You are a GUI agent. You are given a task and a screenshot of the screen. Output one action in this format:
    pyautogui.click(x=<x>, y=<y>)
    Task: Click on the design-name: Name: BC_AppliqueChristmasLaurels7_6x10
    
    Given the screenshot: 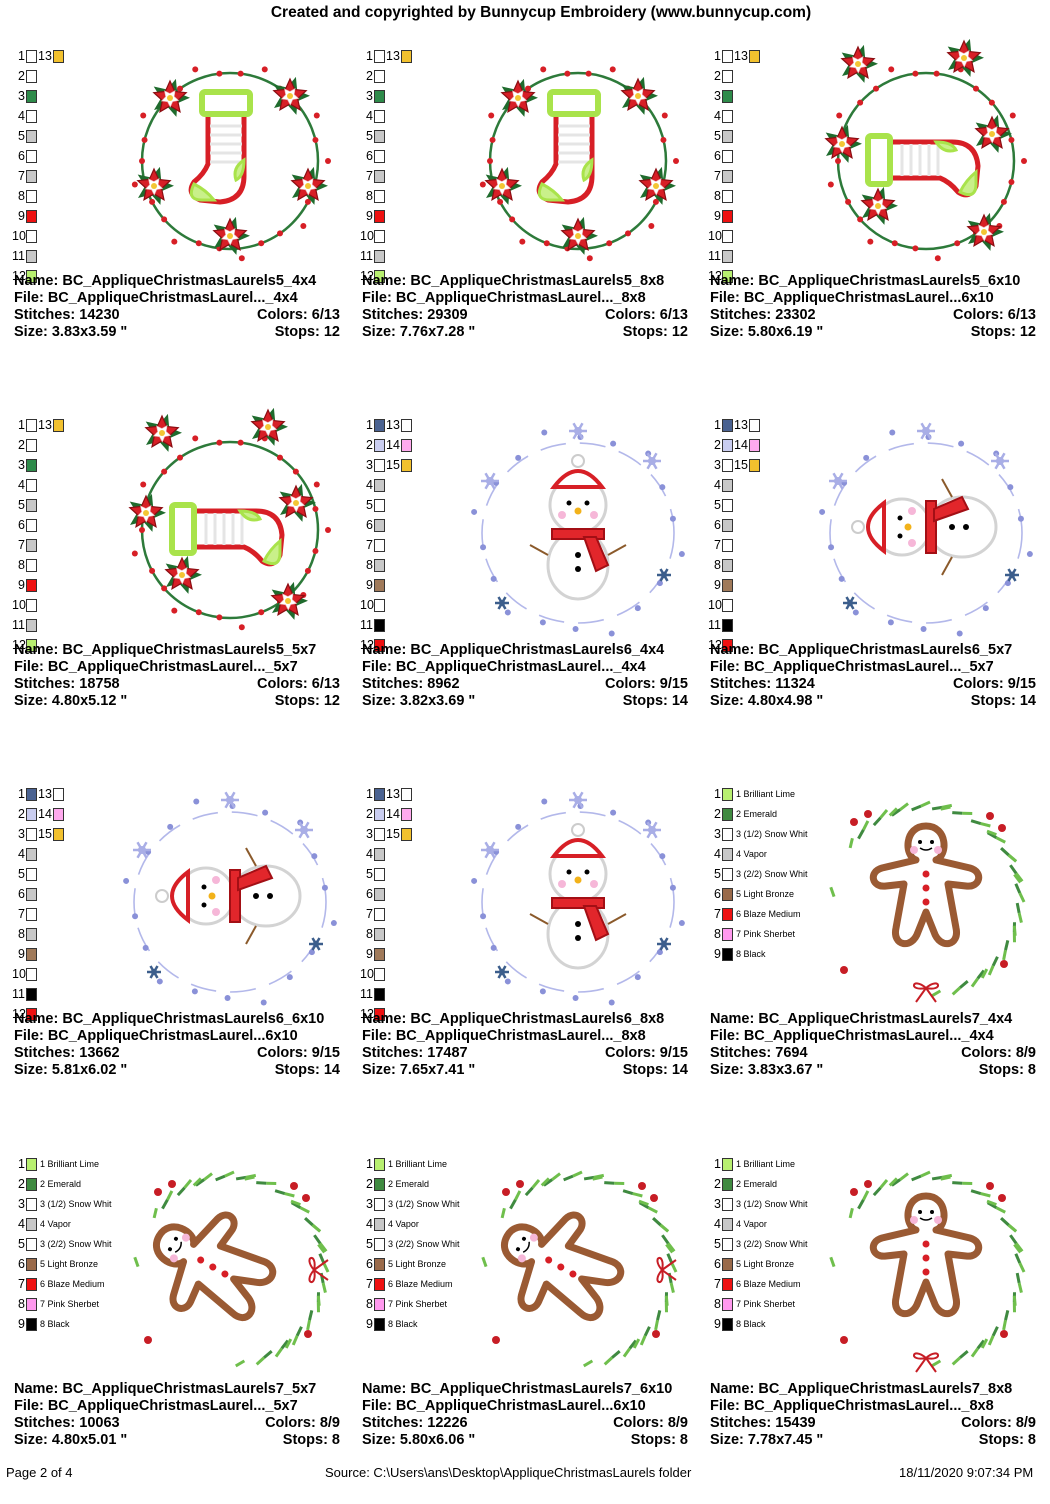 What is the action you would take?
    pyautogui.click(x=517, y=1389)
    